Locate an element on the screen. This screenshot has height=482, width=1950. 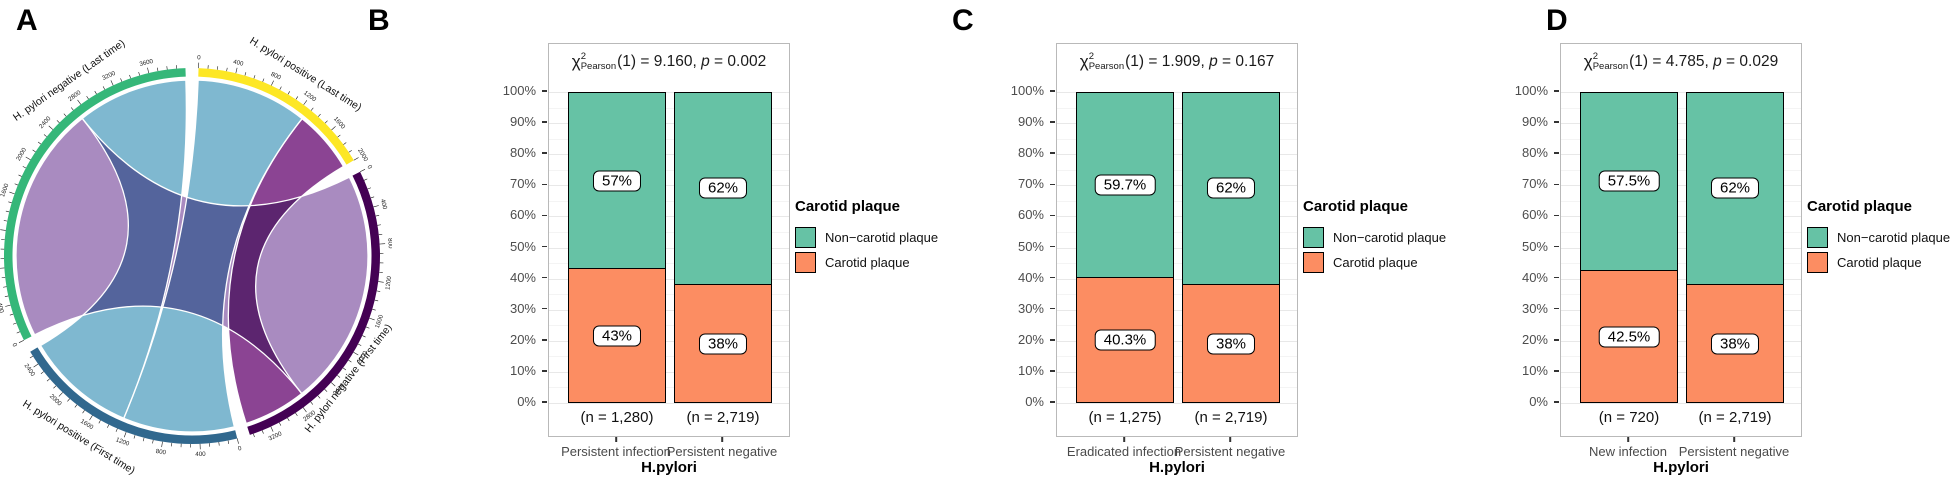
chord-tick-label: 1200 is located at coordinates (123, 442).